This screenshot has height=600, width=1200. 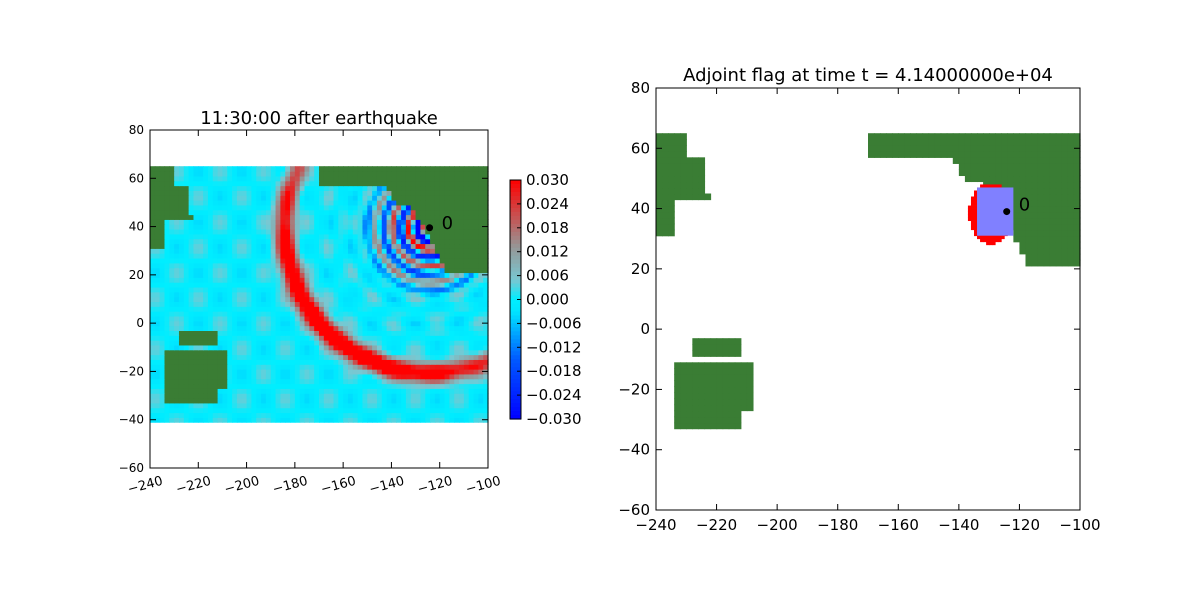 What do you see at coordinates (976, 207) in the screenshot?
I see `flag-cell` at bounding box center [976, 207].